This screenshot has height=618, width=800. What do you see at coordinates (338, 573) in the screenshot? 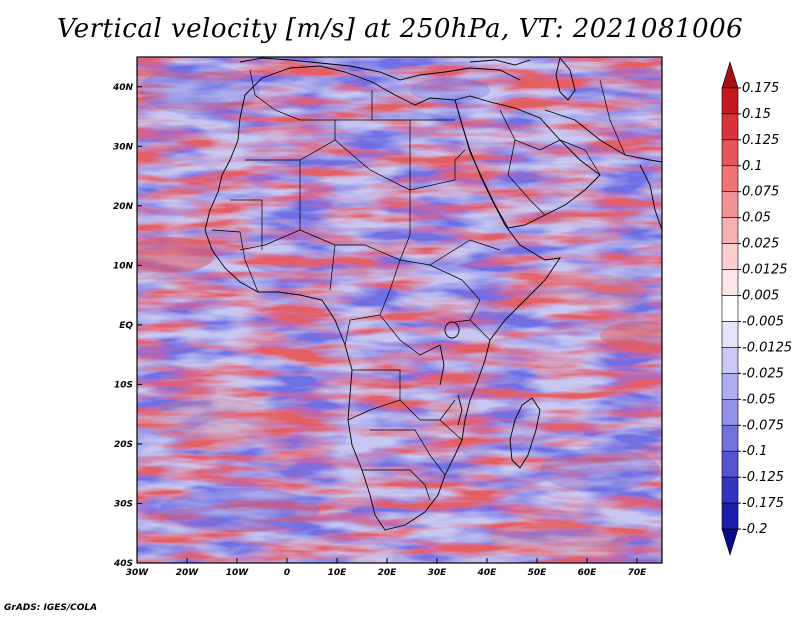
I see `lon-tick-label: 10E` at bounding box center [338, 573].